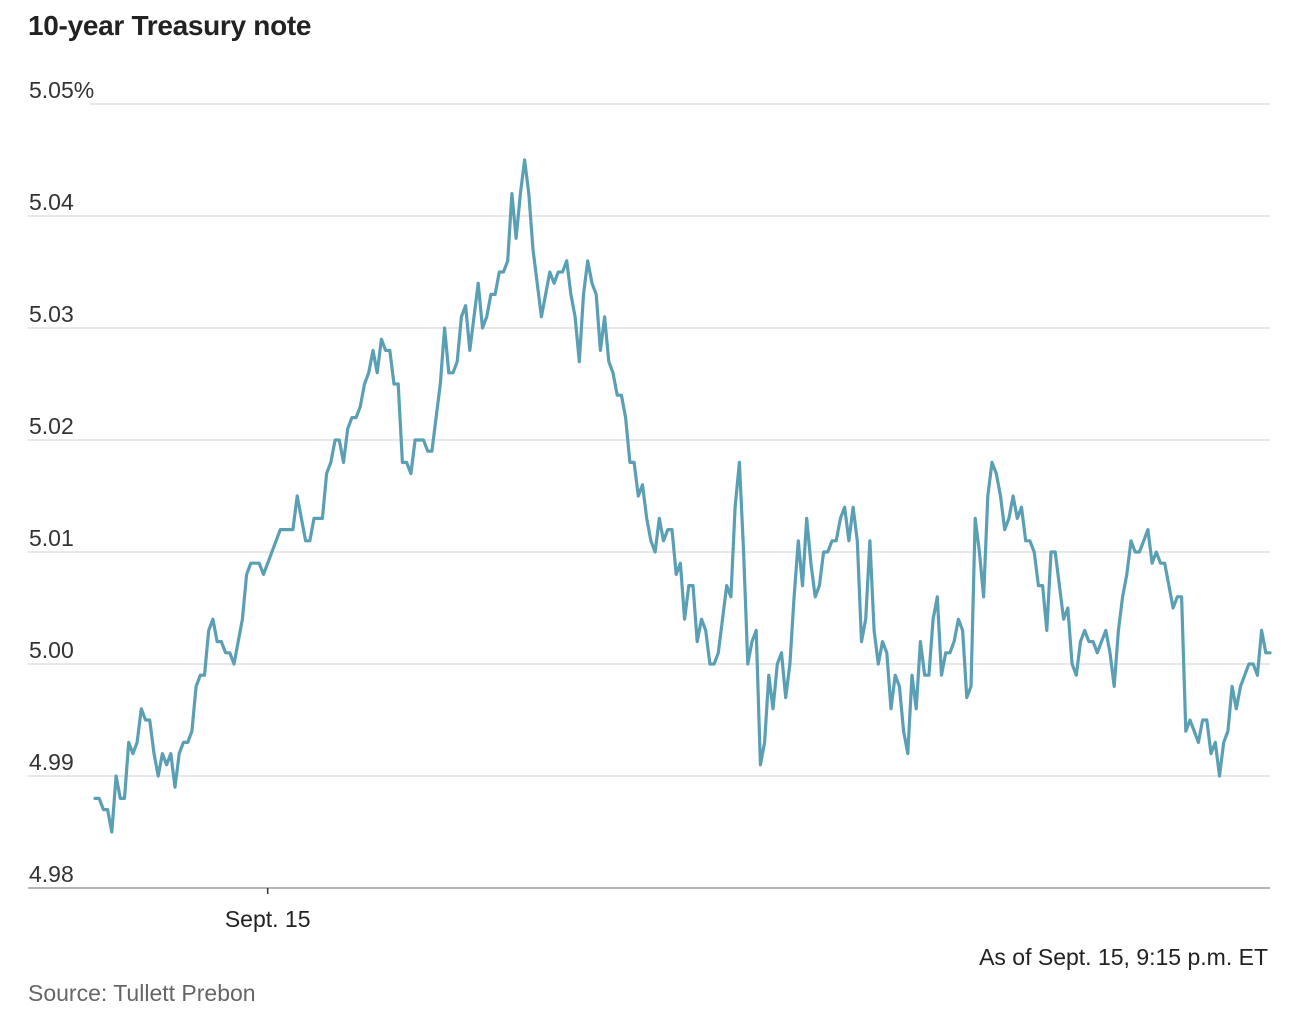 This screenshot has height=1020, width=1316. What do you see at coordinates (61, 482) in the screenshot?
I see `y-axis-tick-labels: 5.05% 5.04 5.03 5.02 5.01 5.00 4.99 4.98` at bounding box center [61, 482].